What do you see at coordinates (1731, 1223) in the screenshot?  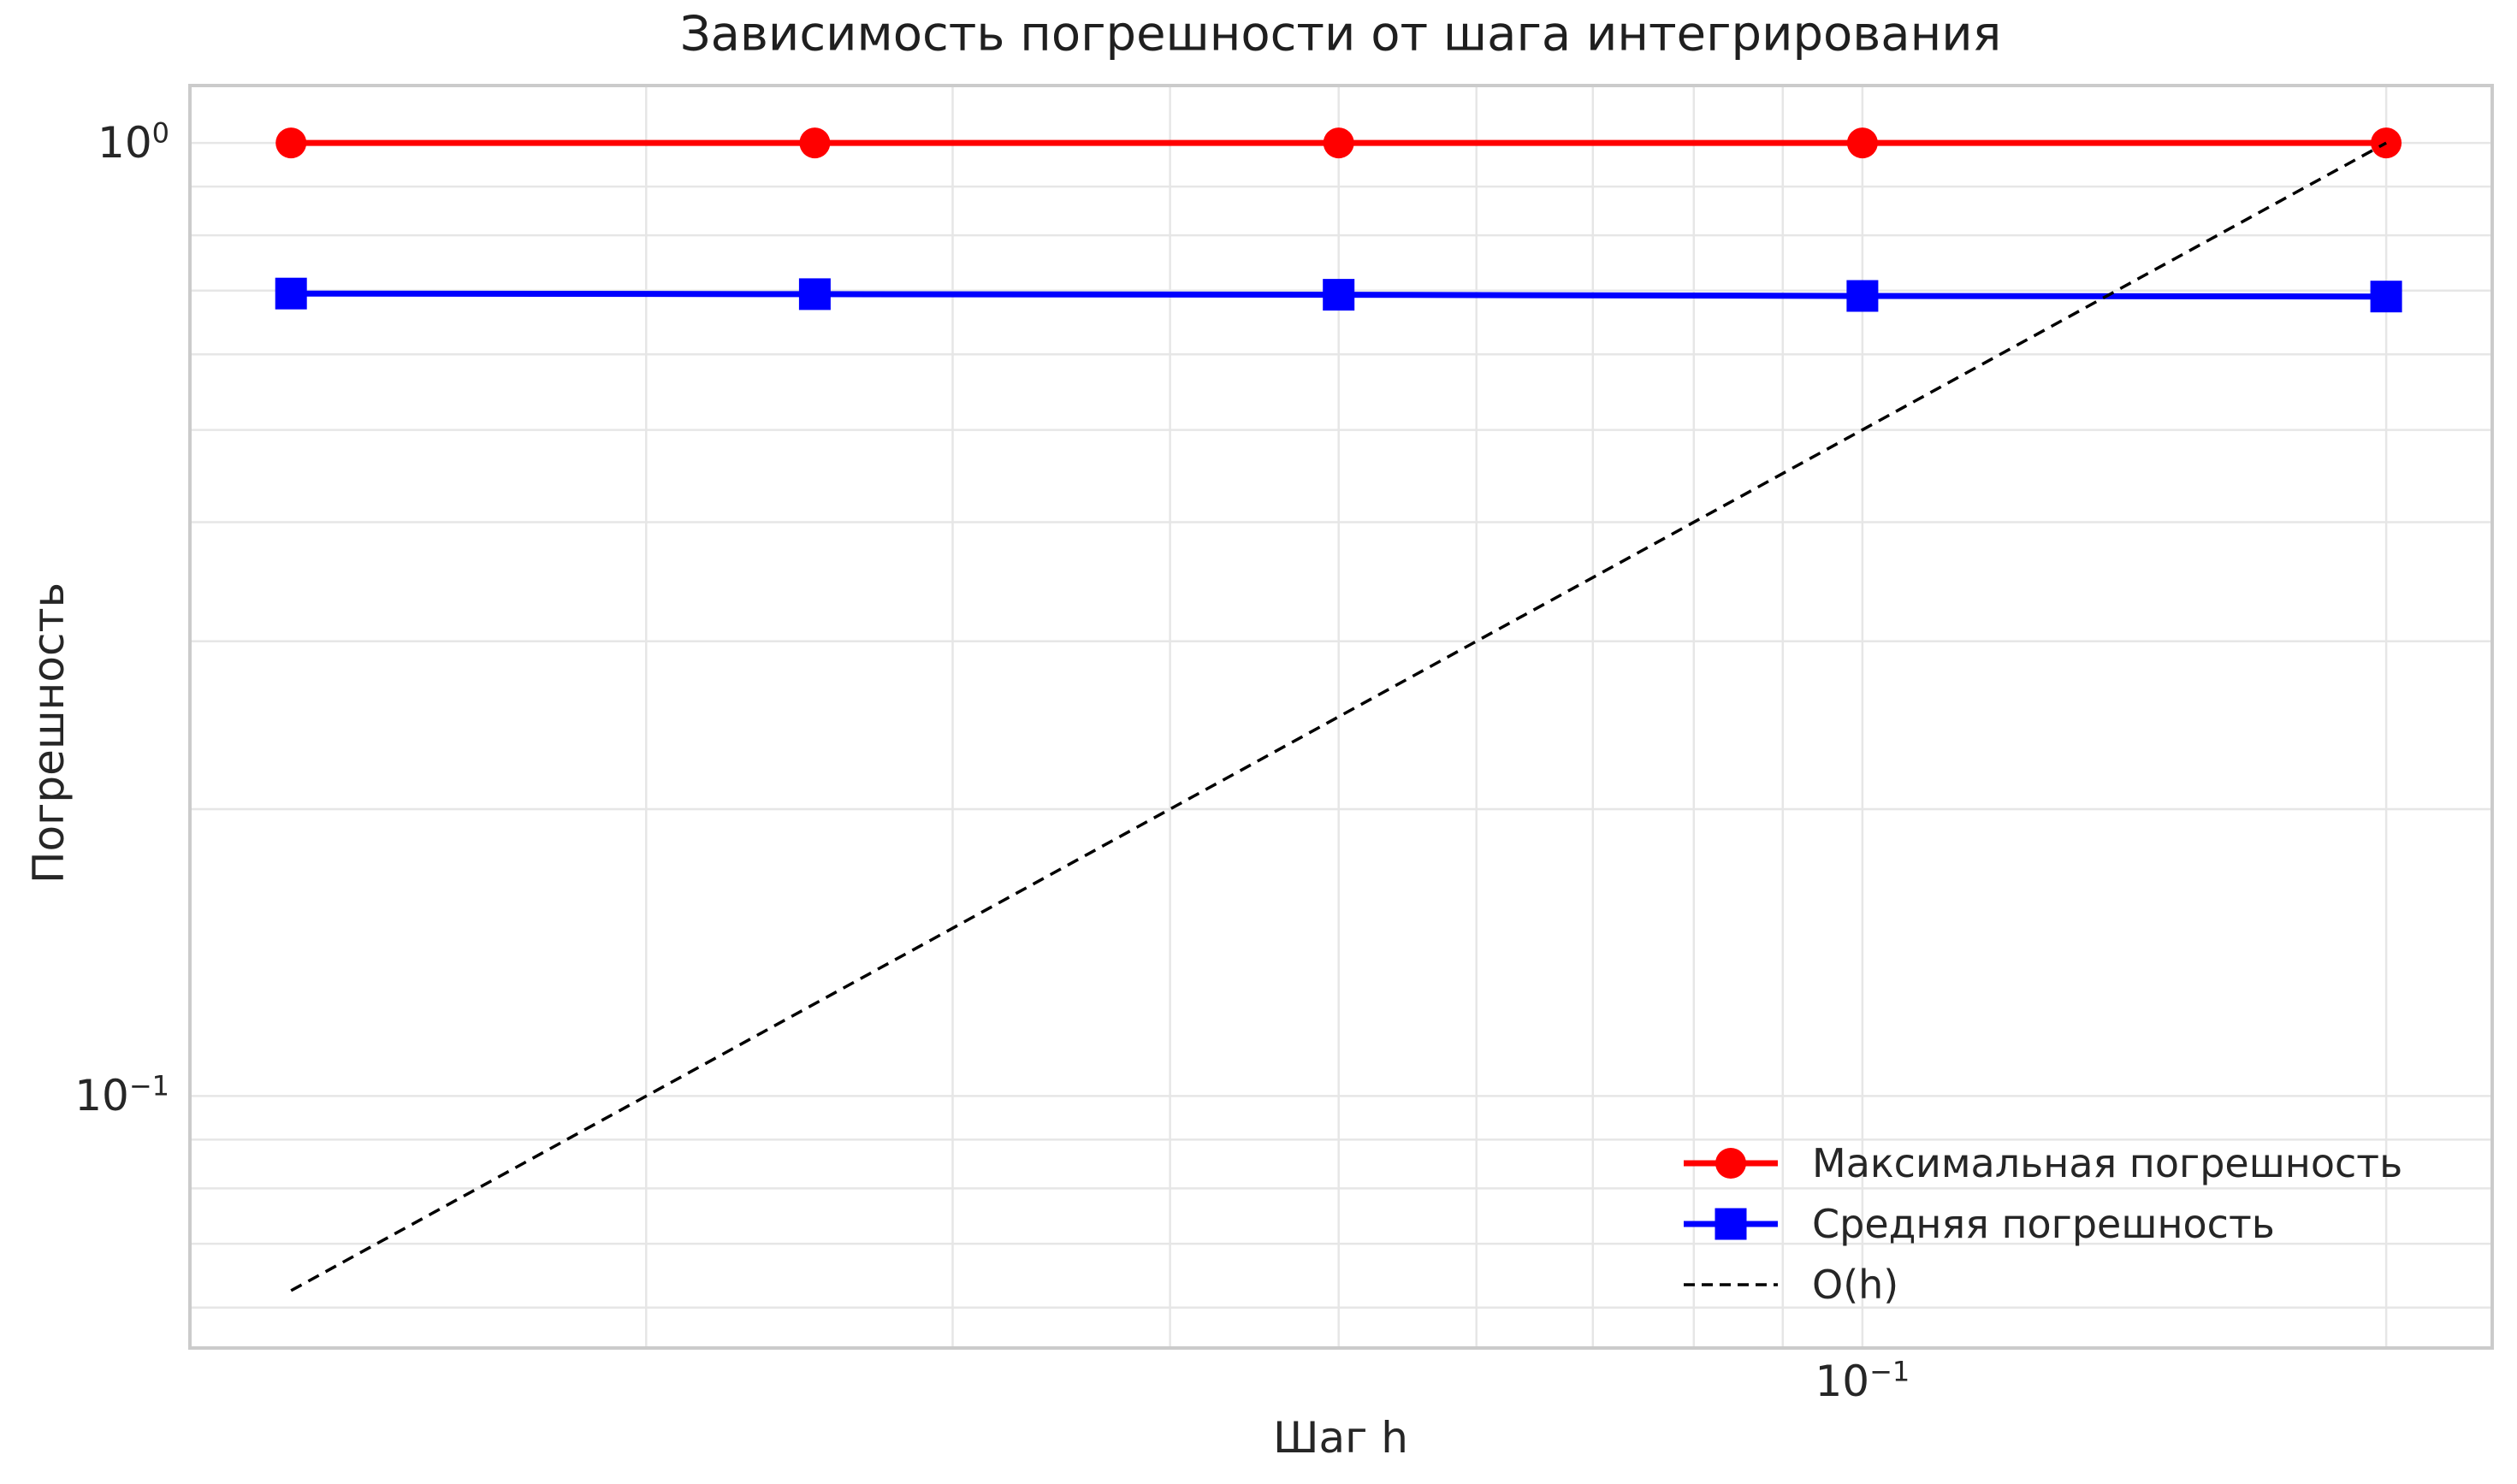 I see `legend-sample-mean-error-icon` at bounding box center [1731, 1223].